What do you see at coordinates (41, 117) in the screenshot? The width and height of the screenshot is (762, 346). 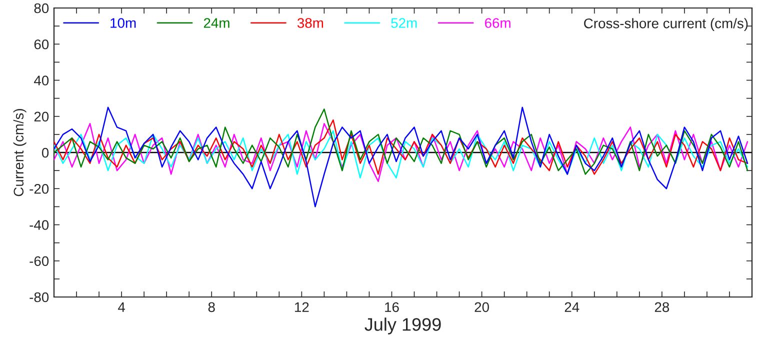 I see `y-tick-label: 20` at bounding box center [41, 117].